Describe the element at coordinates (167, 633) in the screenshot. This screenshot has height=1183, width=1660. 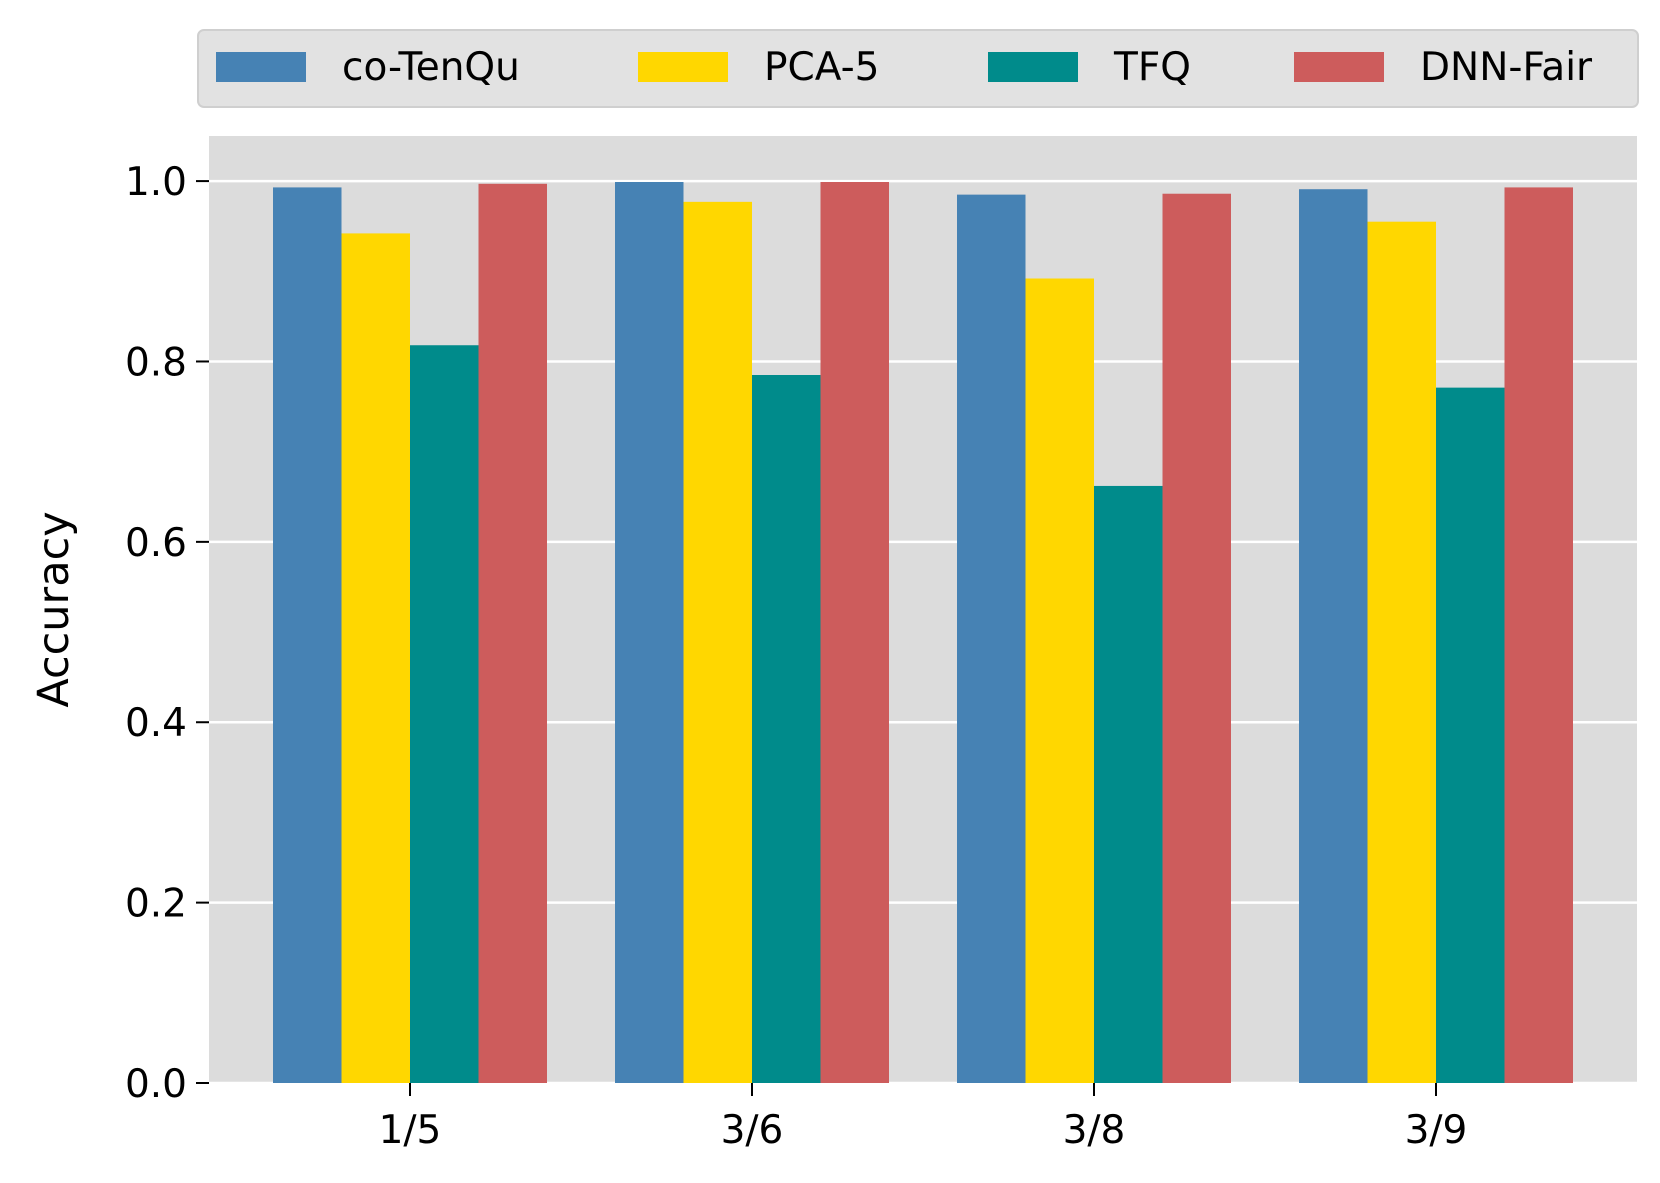
I see `y-axis: 0.0 0.2 0.4 0.6 0.8 1.0` at that location.